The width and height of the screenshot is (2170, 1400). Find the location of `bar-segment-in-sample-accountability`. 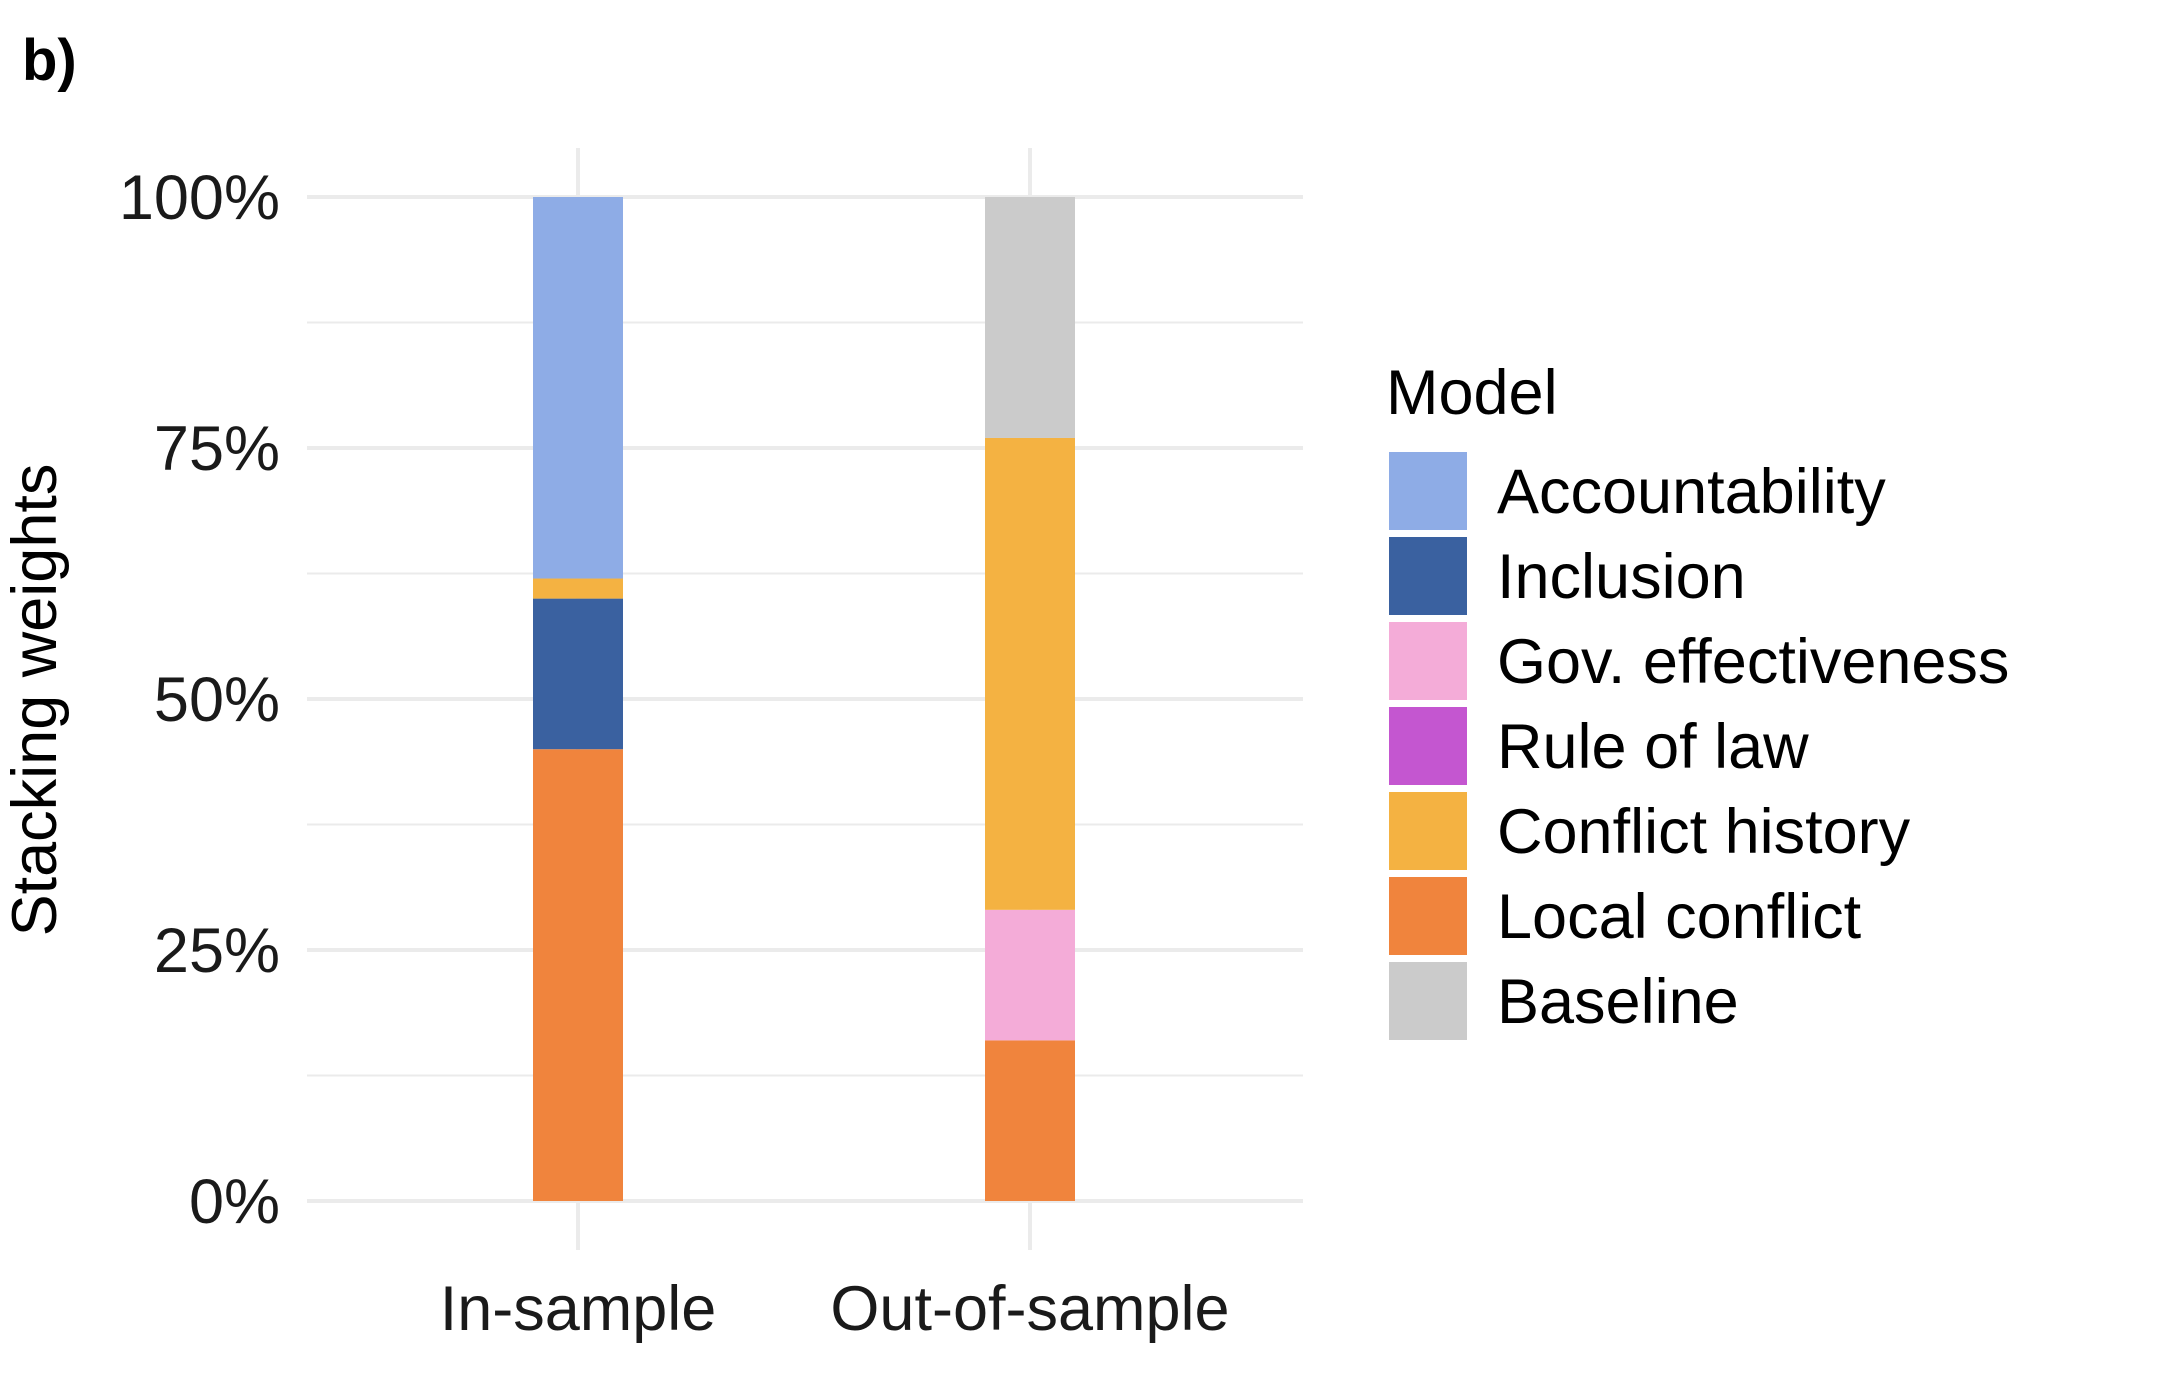

bar-segment-in-sample-accountability is located at coordinates (578, 388).